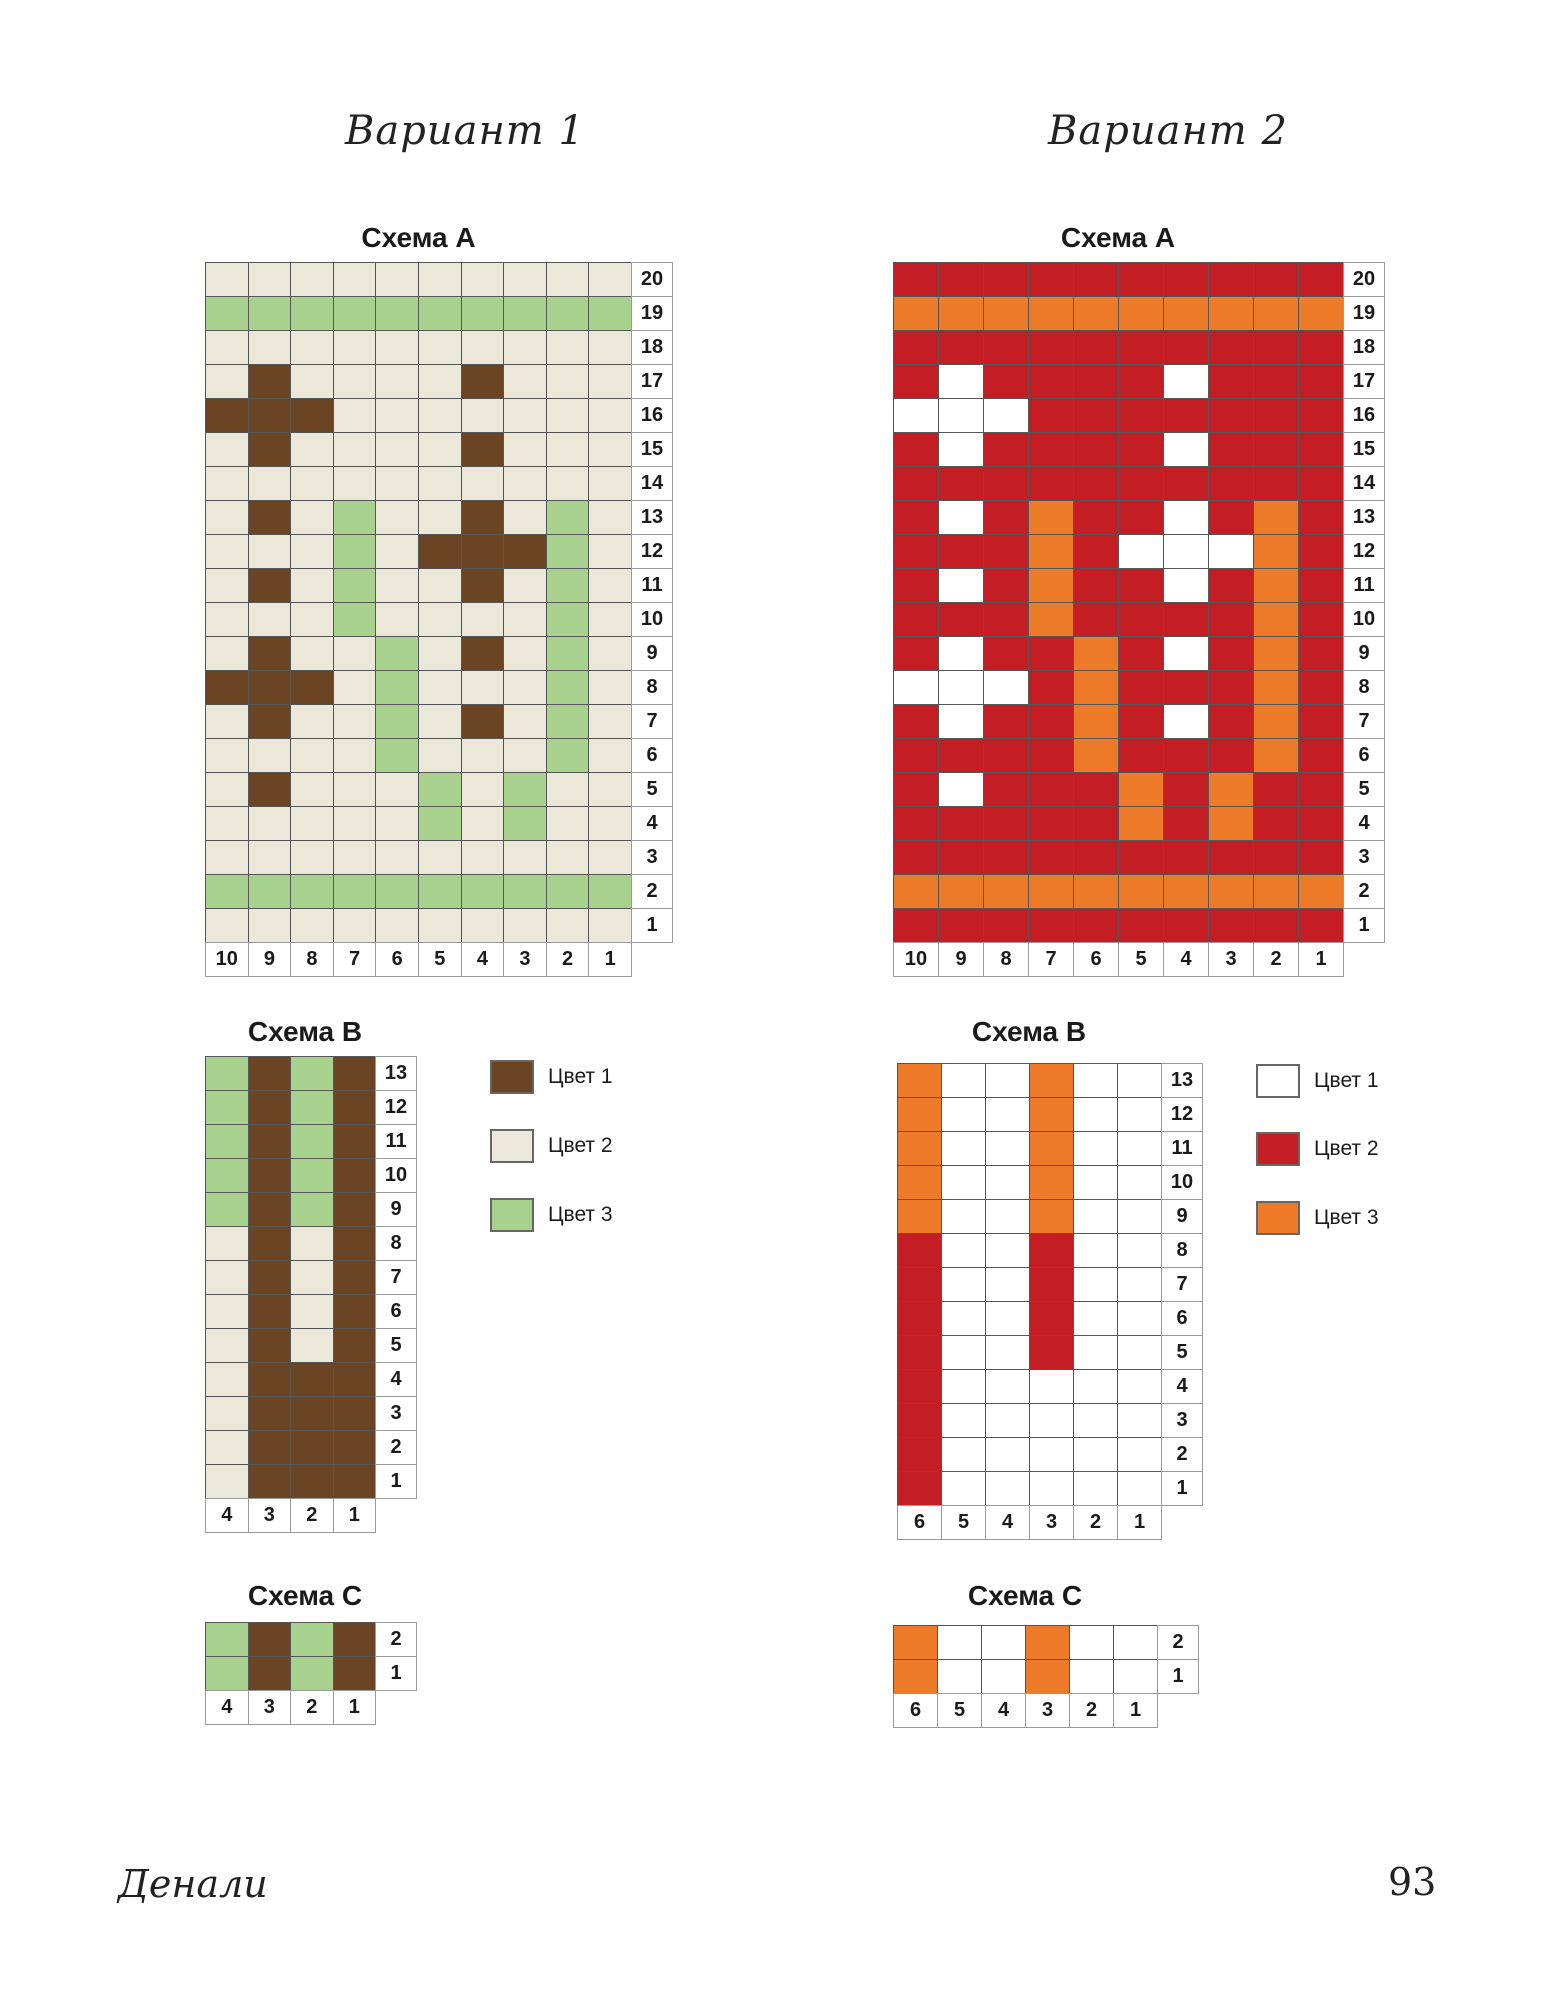 This screenshot has width=1550, height=2008. I want to click on v1-legend-color-3: Цвет 3, so click(551, 1215).